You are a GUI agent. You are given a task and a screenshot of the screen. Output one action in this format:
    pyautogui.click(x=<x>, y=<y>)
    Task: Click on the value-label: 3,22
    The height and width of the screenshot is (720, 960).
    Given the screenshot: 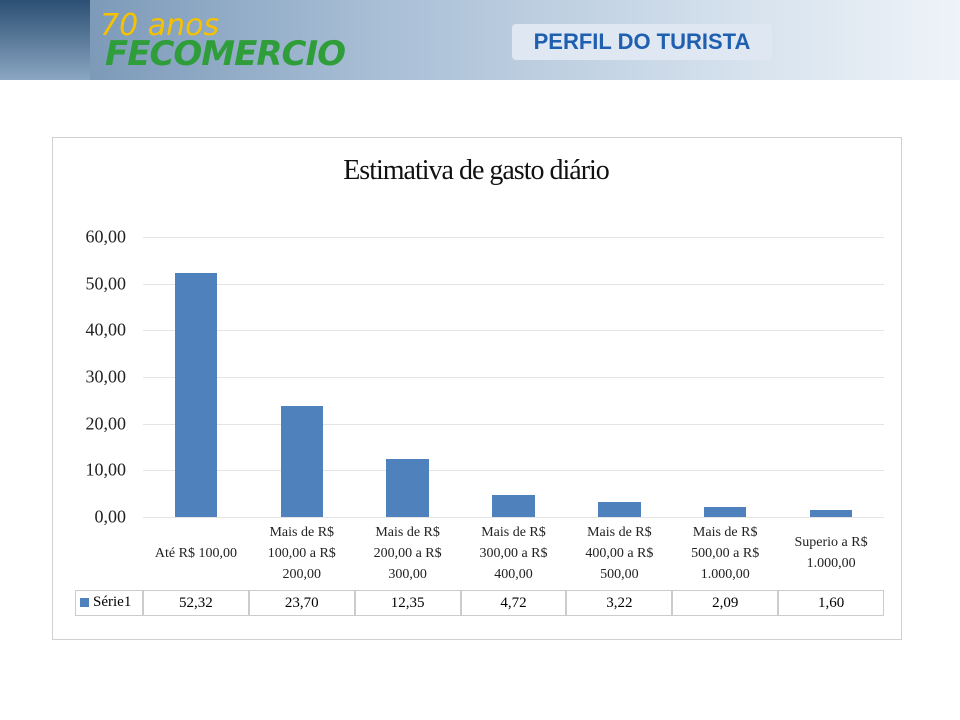 What is the action you would take?
    pyautogui.click(x=619, y=603)
    